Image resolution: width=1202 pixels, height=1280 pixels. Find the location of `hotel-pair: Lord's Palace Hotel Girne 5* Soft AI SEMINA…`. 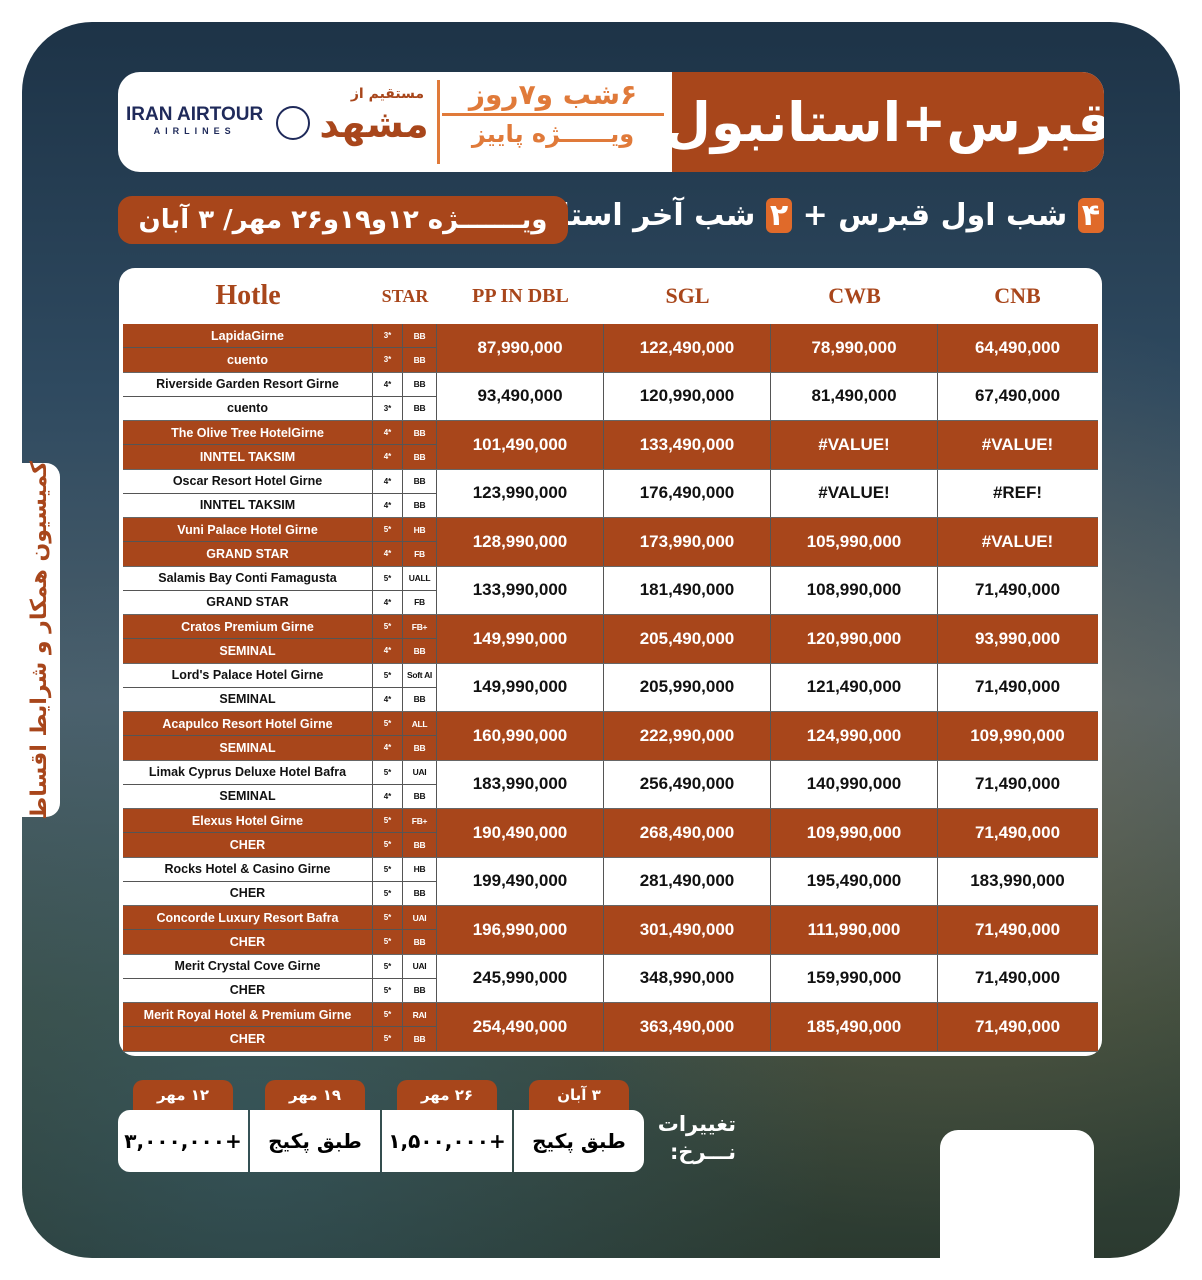

hotel-pair: Lord's Palace Hotel Girne 5* Soft AI SEMINA… is located at coordinates (280, 687).